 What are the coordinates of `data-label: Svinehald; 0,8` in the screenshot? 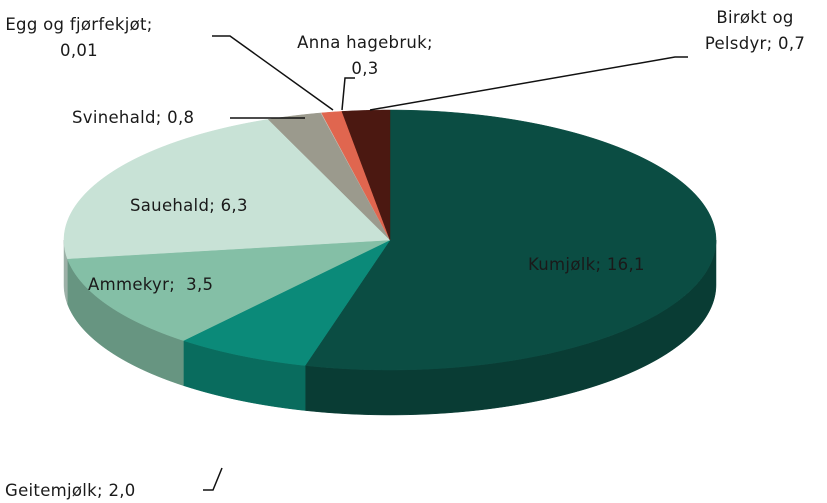 It's located at (133, 117).